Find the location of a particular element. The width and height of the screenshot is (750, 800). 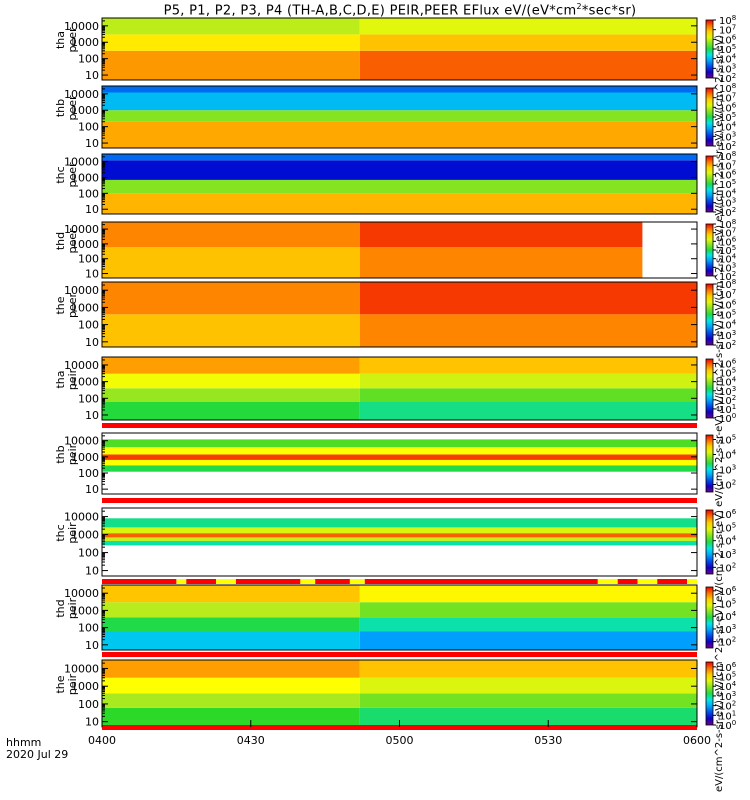

data-gap is located at coordinates (669, 250).